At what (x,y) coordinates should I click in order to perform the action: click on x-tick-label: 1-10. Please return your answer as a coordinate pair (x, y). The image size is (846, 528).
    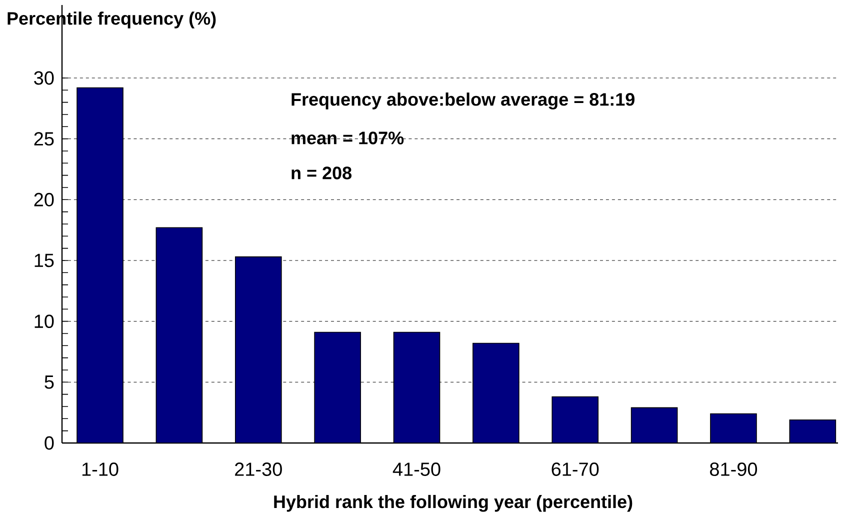
    Looking at the image, I should click on (100, 469).